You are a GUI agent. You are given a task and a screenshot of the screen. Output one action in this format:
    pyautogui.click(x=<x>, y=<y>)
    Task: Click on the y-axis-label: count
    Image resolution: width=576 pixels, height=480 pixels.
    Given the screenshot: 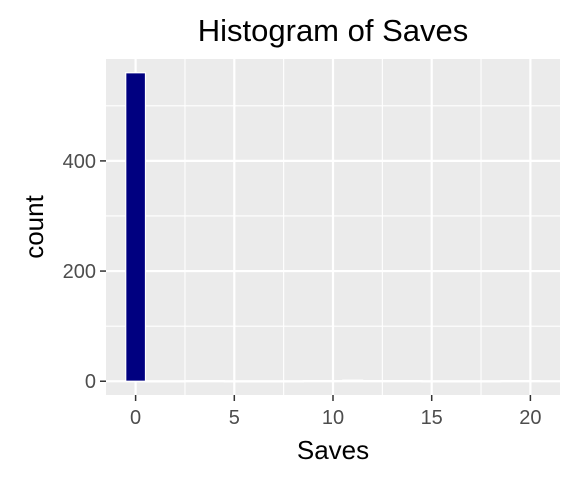 What is the action you would take?
    pyautogui.click(x=34, y=226)
    